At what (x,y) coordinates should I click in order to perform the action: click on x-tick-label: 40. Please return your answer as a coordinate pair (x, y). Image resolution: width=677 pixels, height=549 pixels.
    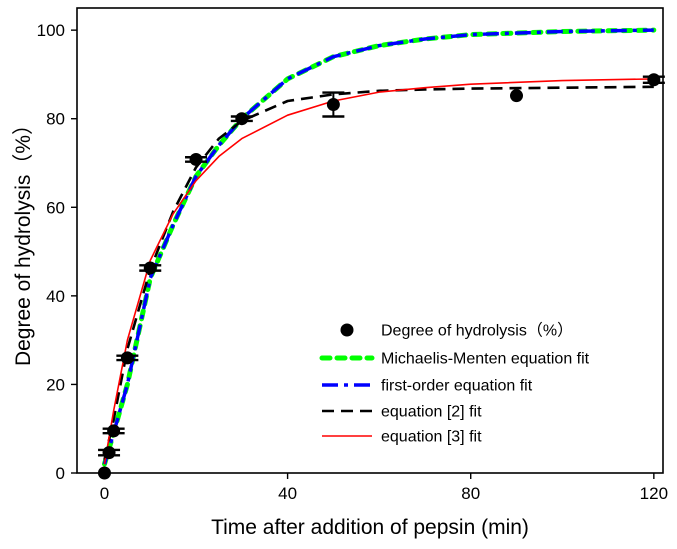
    Looking at the image, I should click on (287, 493).